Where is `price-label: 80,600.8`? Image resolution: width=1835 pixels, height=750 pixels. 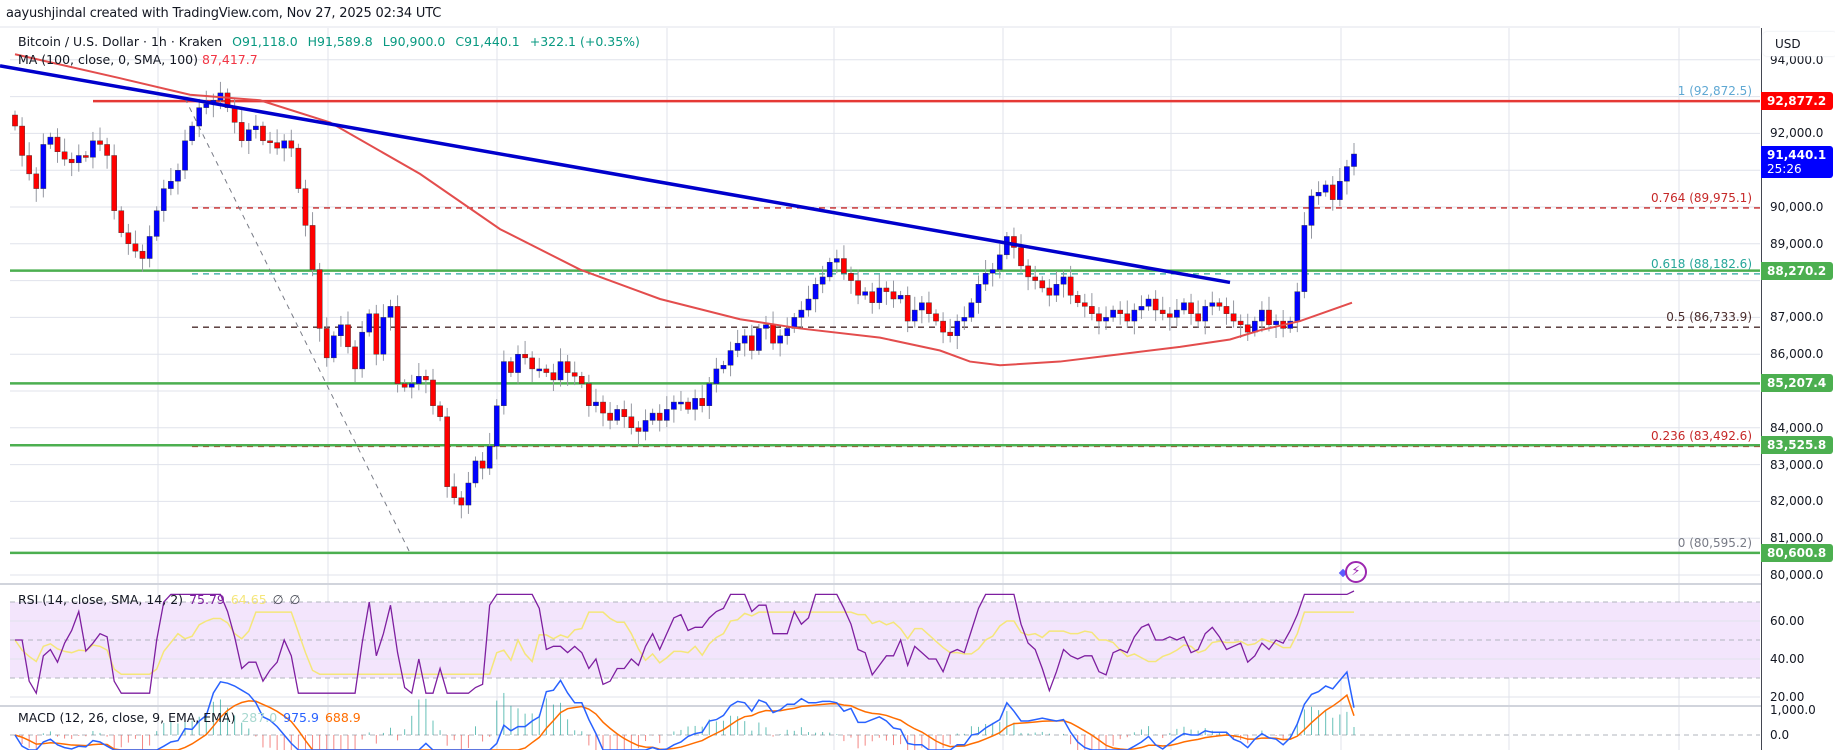 price-label: 80,600.8 is located at coordinates (1797, 552).